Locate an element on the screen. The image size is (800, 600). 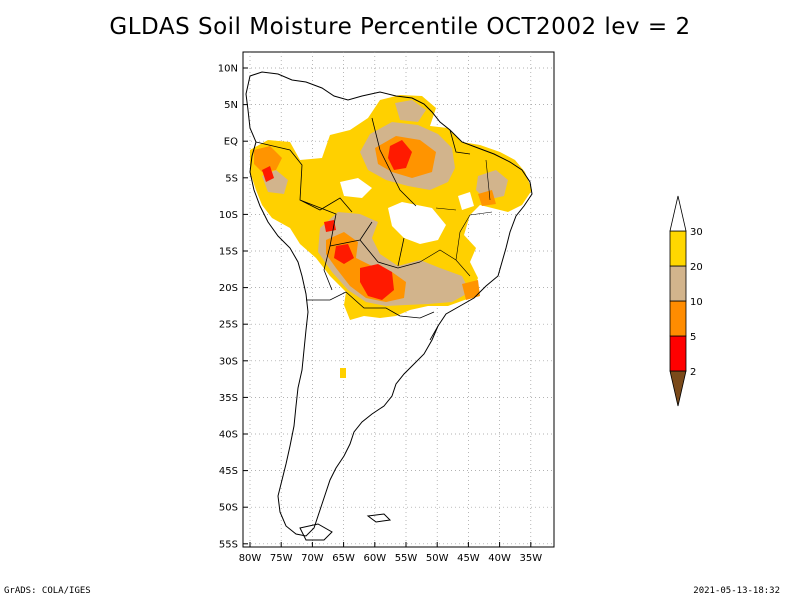
lat-tick-label: 5S is located at coordinates (231, 178).